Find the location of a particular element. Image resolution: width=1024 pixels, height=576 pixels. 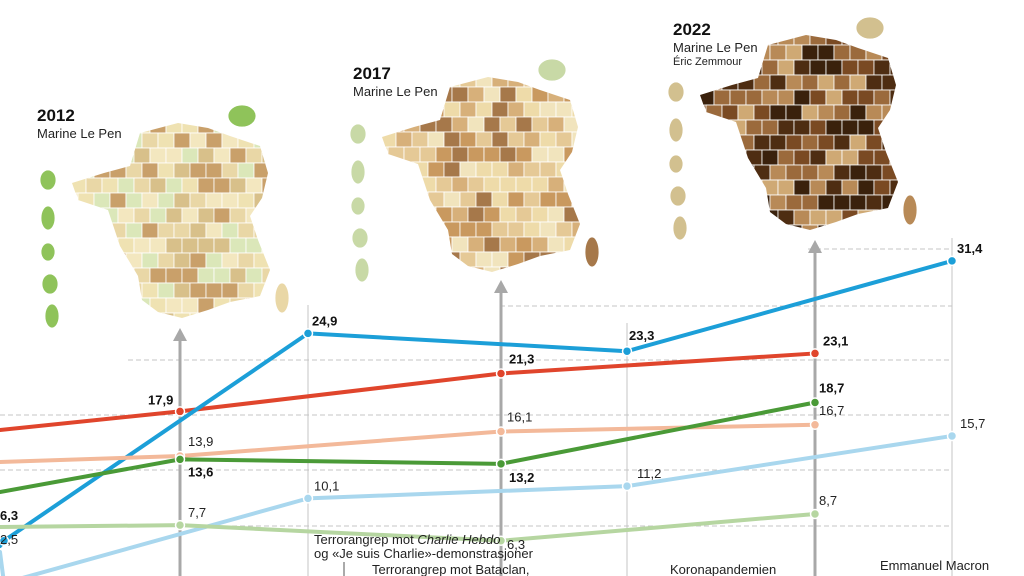

event-label: Koronapandemien is located at coordinates (723, 569).